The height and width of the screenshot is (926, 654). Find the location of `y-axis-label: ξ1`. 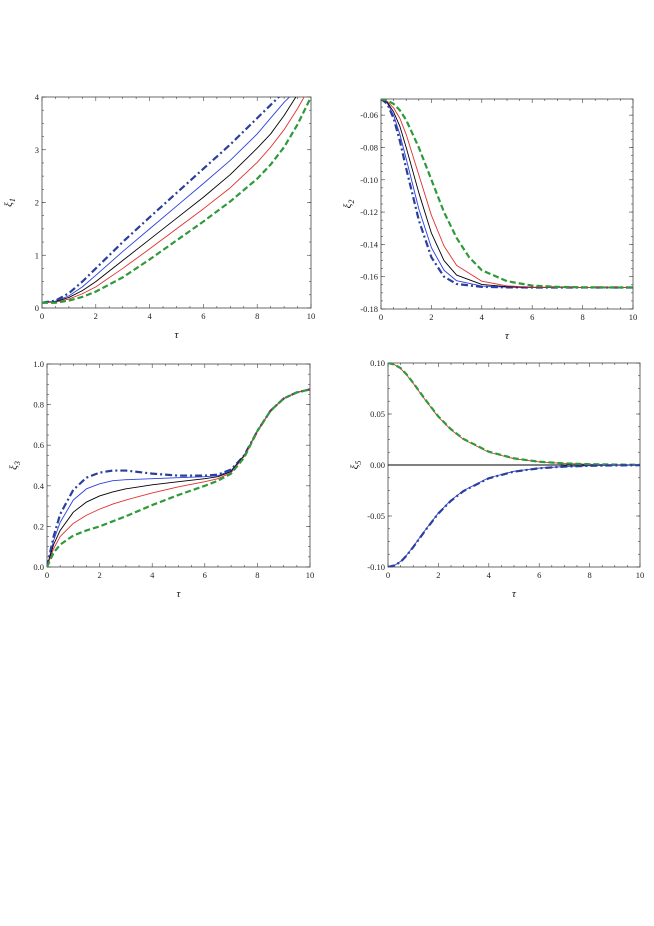

y-axis-label: ξ1 is located at coordinates (10, 202).